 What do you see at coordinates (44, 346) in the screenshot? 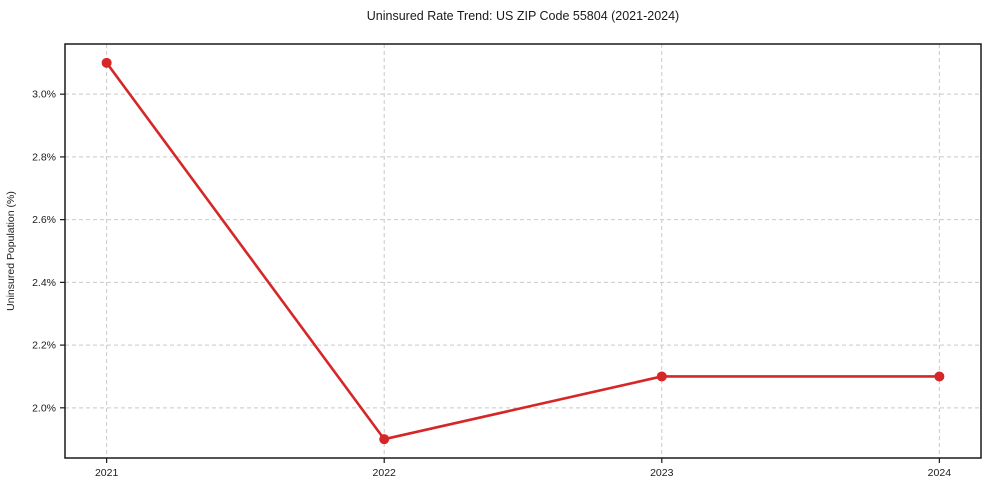
I see `y-tick-label: 2.2%` at bounding box center [44, 346].